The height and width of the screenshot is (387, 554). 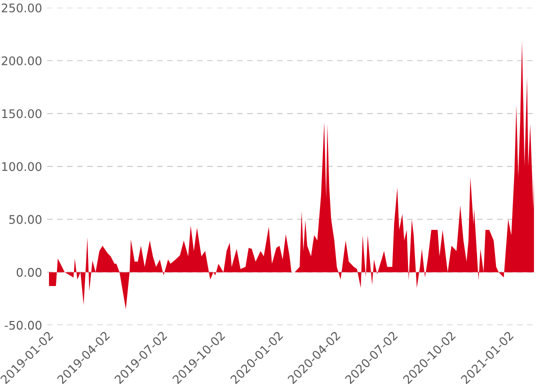 I want to click on y-tick-label: 250.00, so click(x=22, y=7).